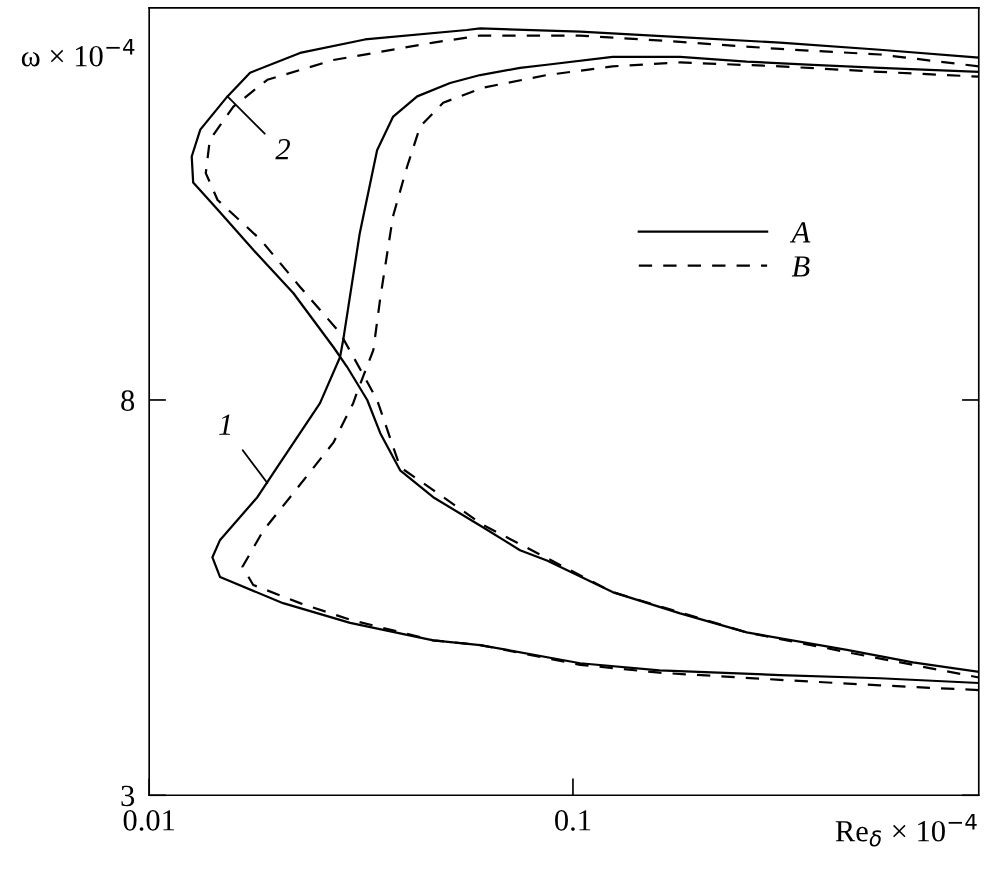 Image resolution: width=1008 pixels, height=872 pixels. I want to click on legend-label: A, so click(800, 232).